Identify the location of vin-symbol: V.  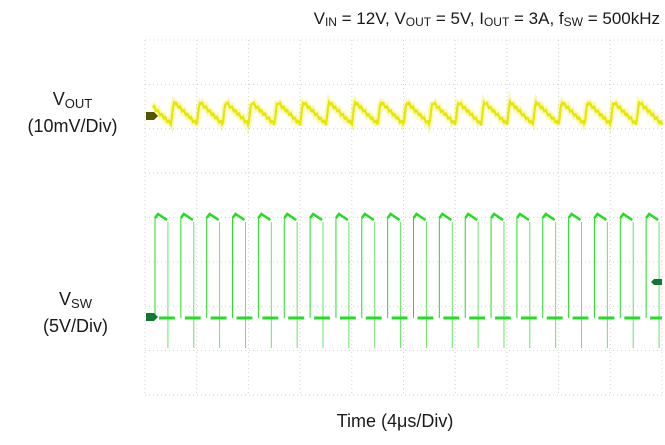
(319, 18).